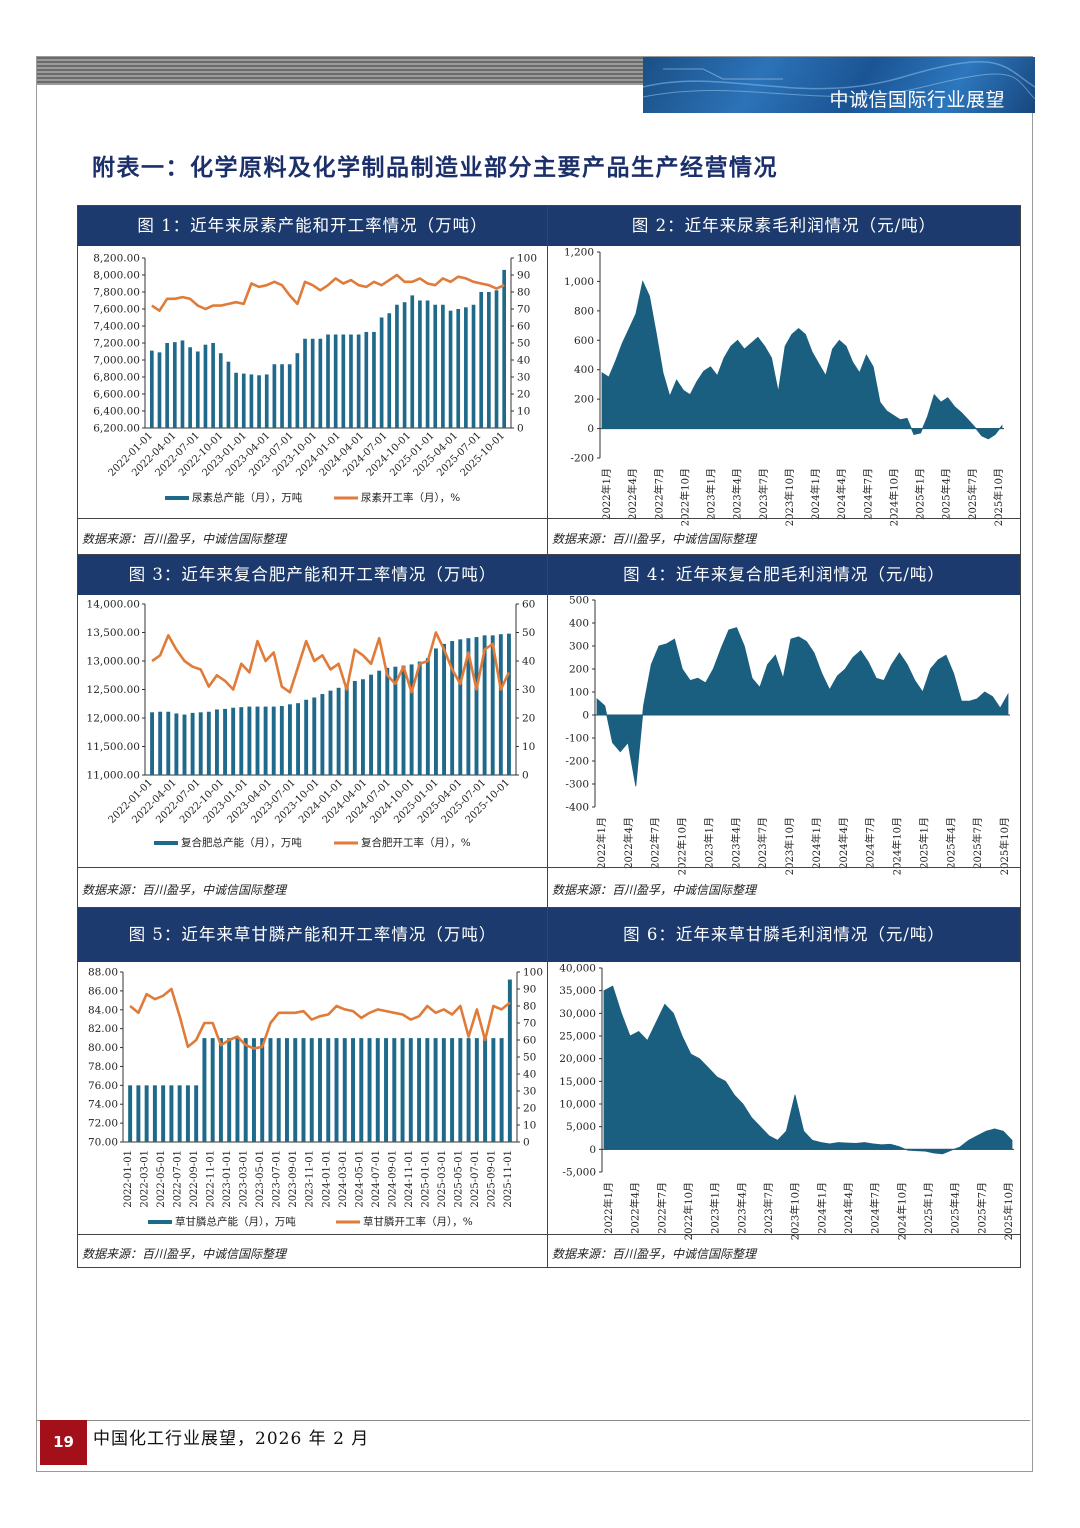 The width and height of the screenshot is (1080, 1528). I want to click on x-tick-label: 2023-01-01, so click(227, 1179).